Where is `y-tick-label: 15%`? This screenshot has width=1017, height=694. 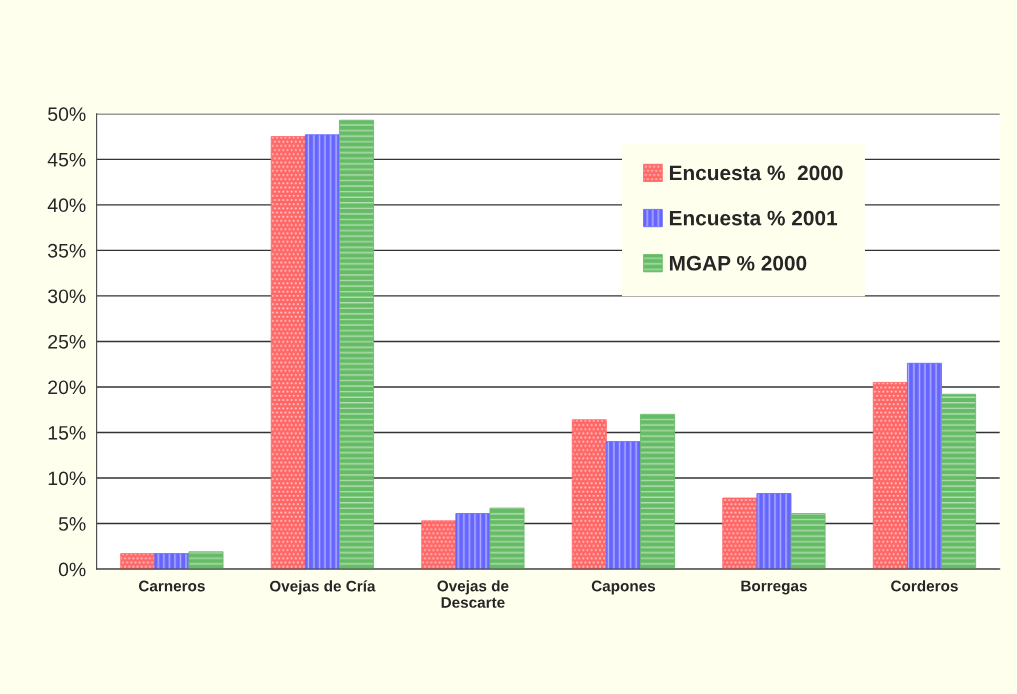
y-tick-label: 15% is located at coordinates (67, 433).